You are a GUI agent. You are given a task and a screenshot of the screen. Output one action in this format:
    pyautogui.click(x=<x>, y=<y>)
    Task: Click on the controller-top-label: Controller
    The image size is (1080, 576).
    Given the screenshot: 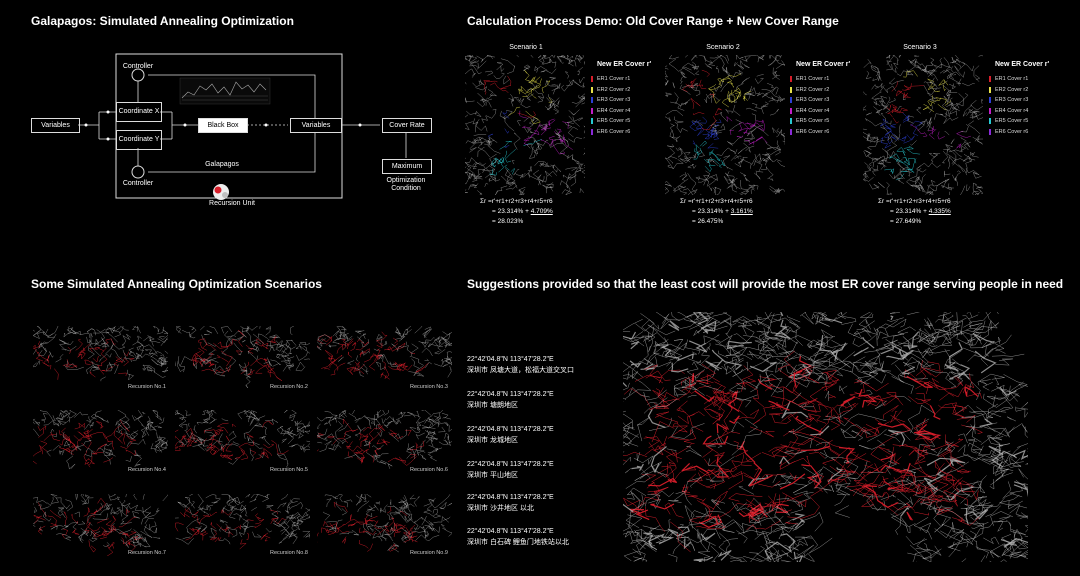 What is the action you would take?
    pyautogui.click(x=138, y=66)
    